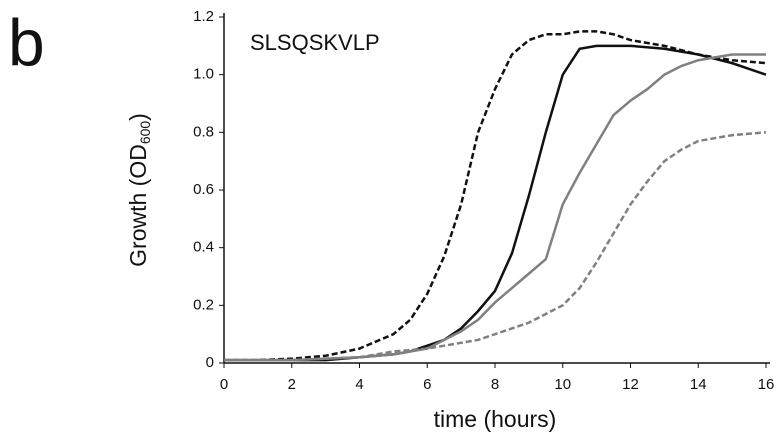 The height and width of the screenshot is (439, 779). Describe the element at coordinates (562, 384) in the screenshot. I see `x-tick-label: 10` at that location.